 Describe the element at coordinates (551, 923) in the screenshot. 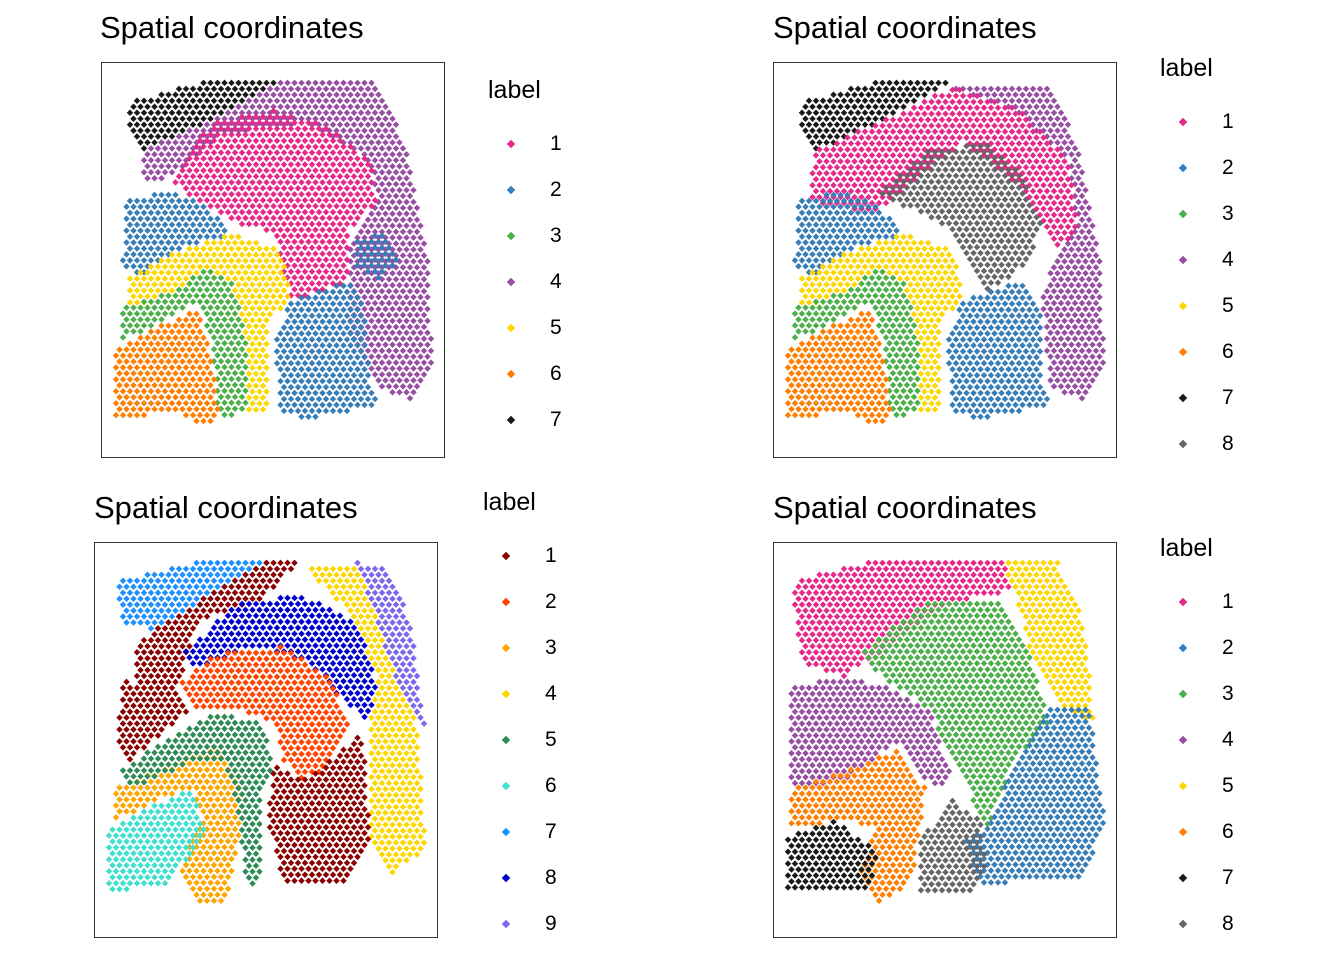

I see `legend-label: 9` at that location.